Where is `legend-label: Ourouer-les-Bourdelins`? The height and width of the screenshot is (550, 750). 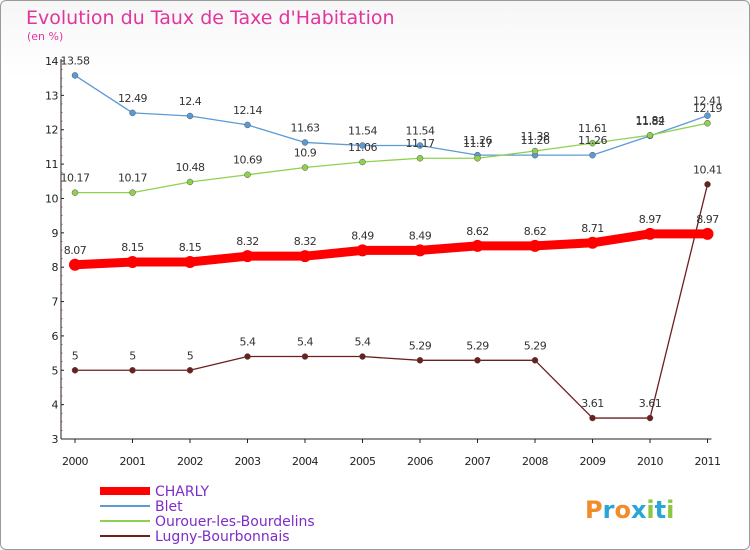 legend-label: Ourouer-les-Bourdelins is located at coordinates (235, 522).